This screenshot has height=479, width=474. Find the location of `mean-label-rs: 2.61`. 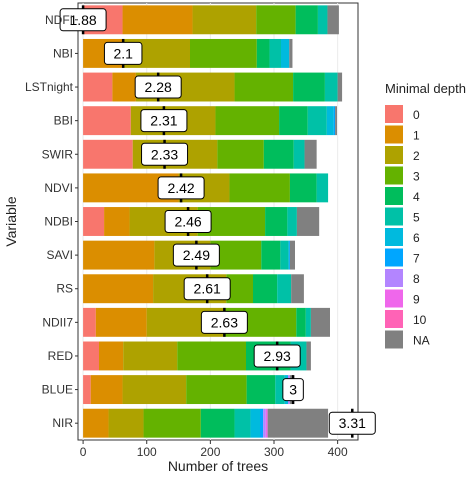

mean-label-rs: 2.61 is located at coordinates (207, 289).